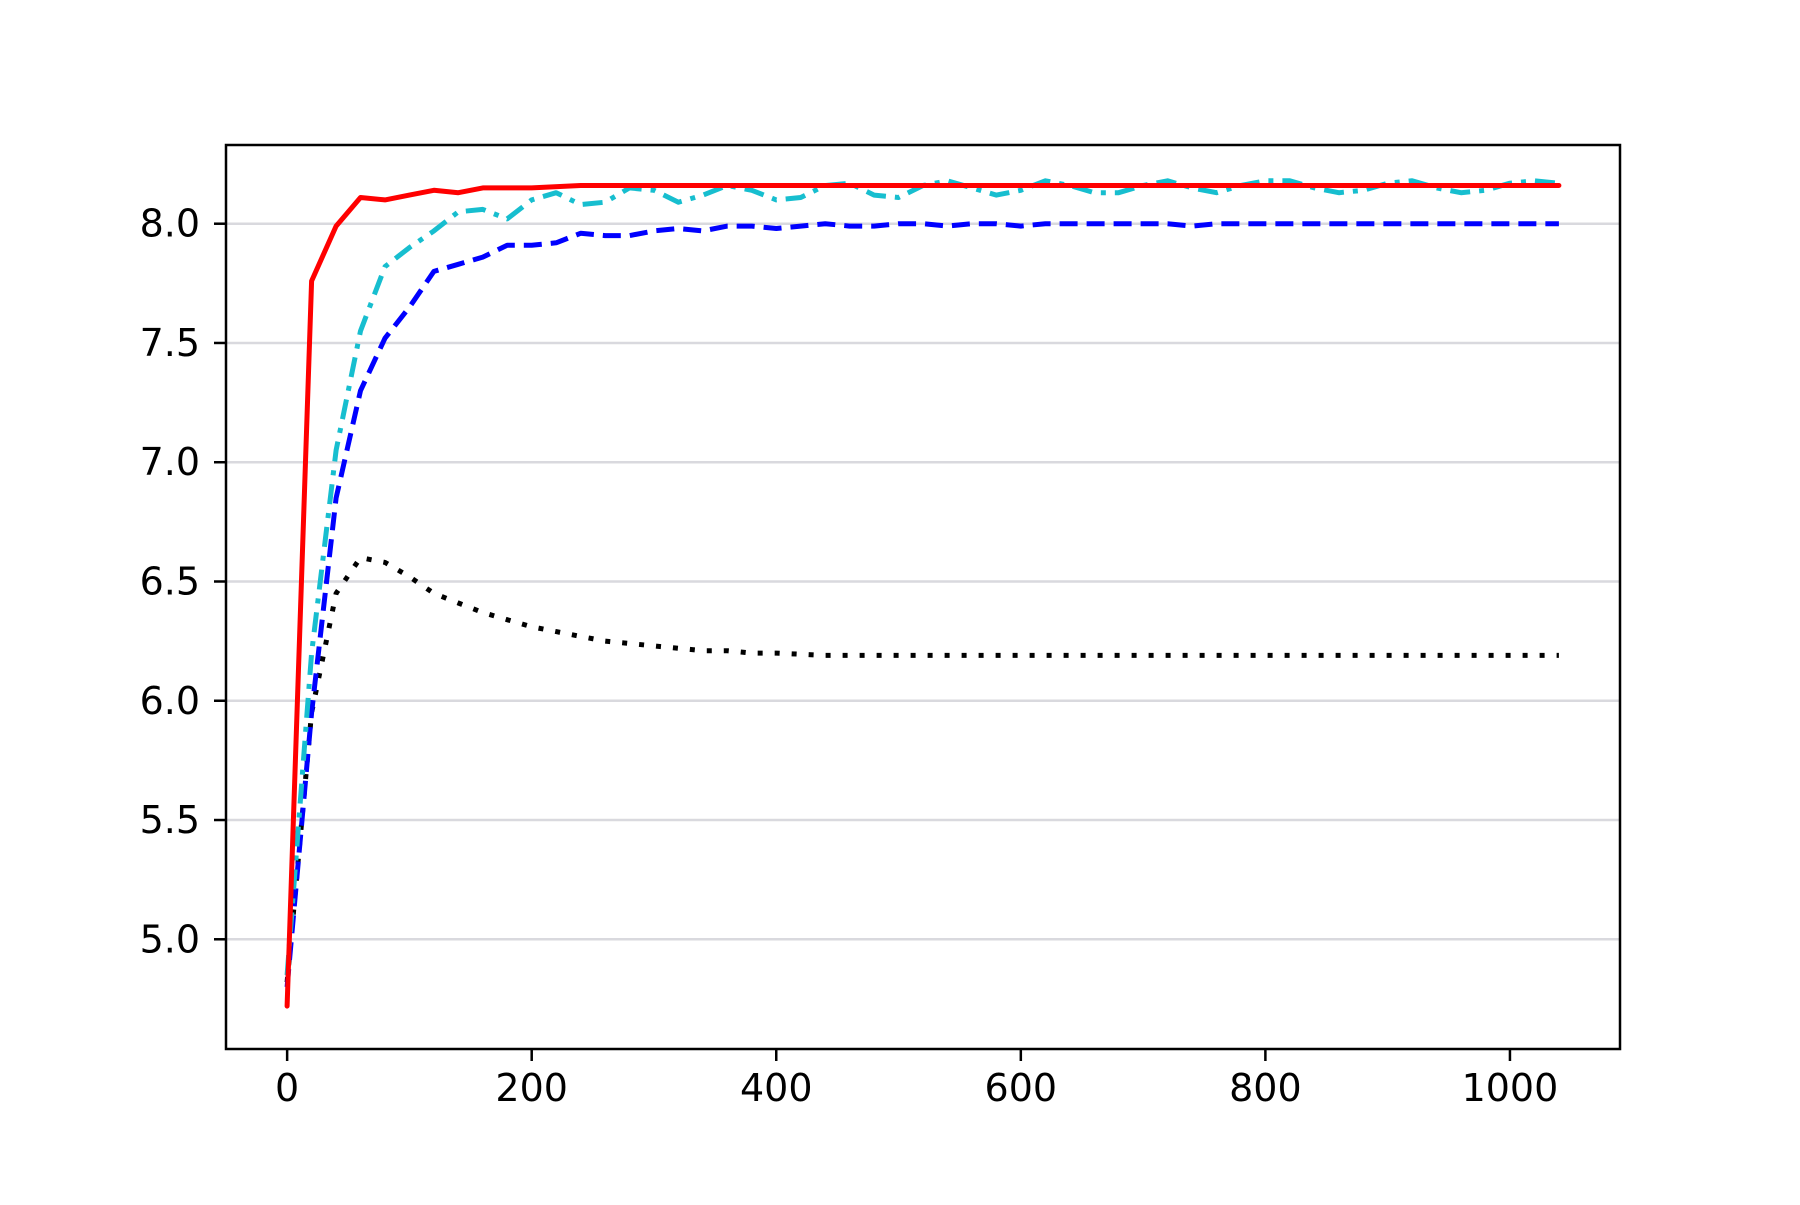  Describe the element at coordinates (170, 462) in the screenshot. I see `y-tick-label: 7.0` at that location.